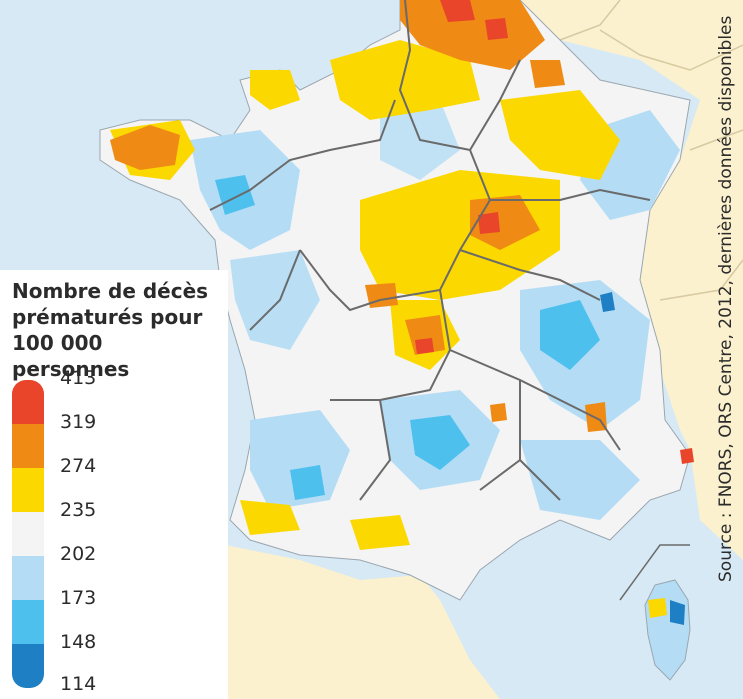  I want to click on legend-tick-2: 319, so click(78, 422).